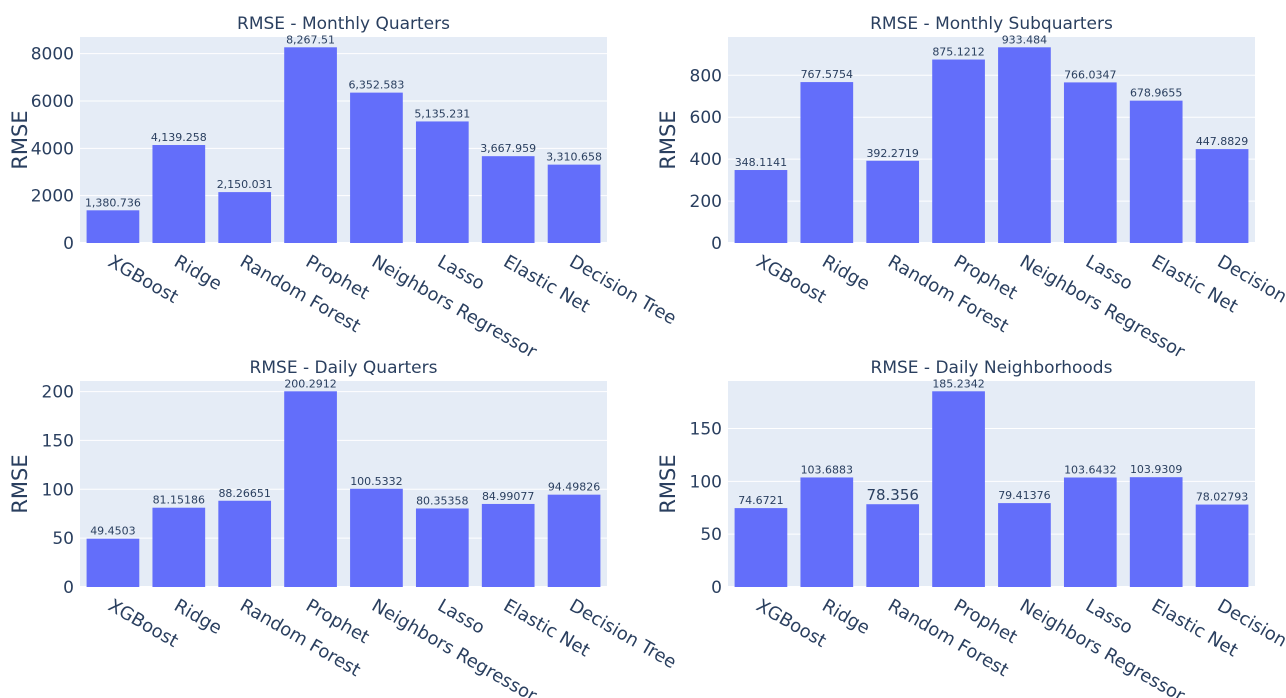 The height and width of the screenshot is (698, 1286). I want to click on data-label: 185.2342, so click(958, 383).